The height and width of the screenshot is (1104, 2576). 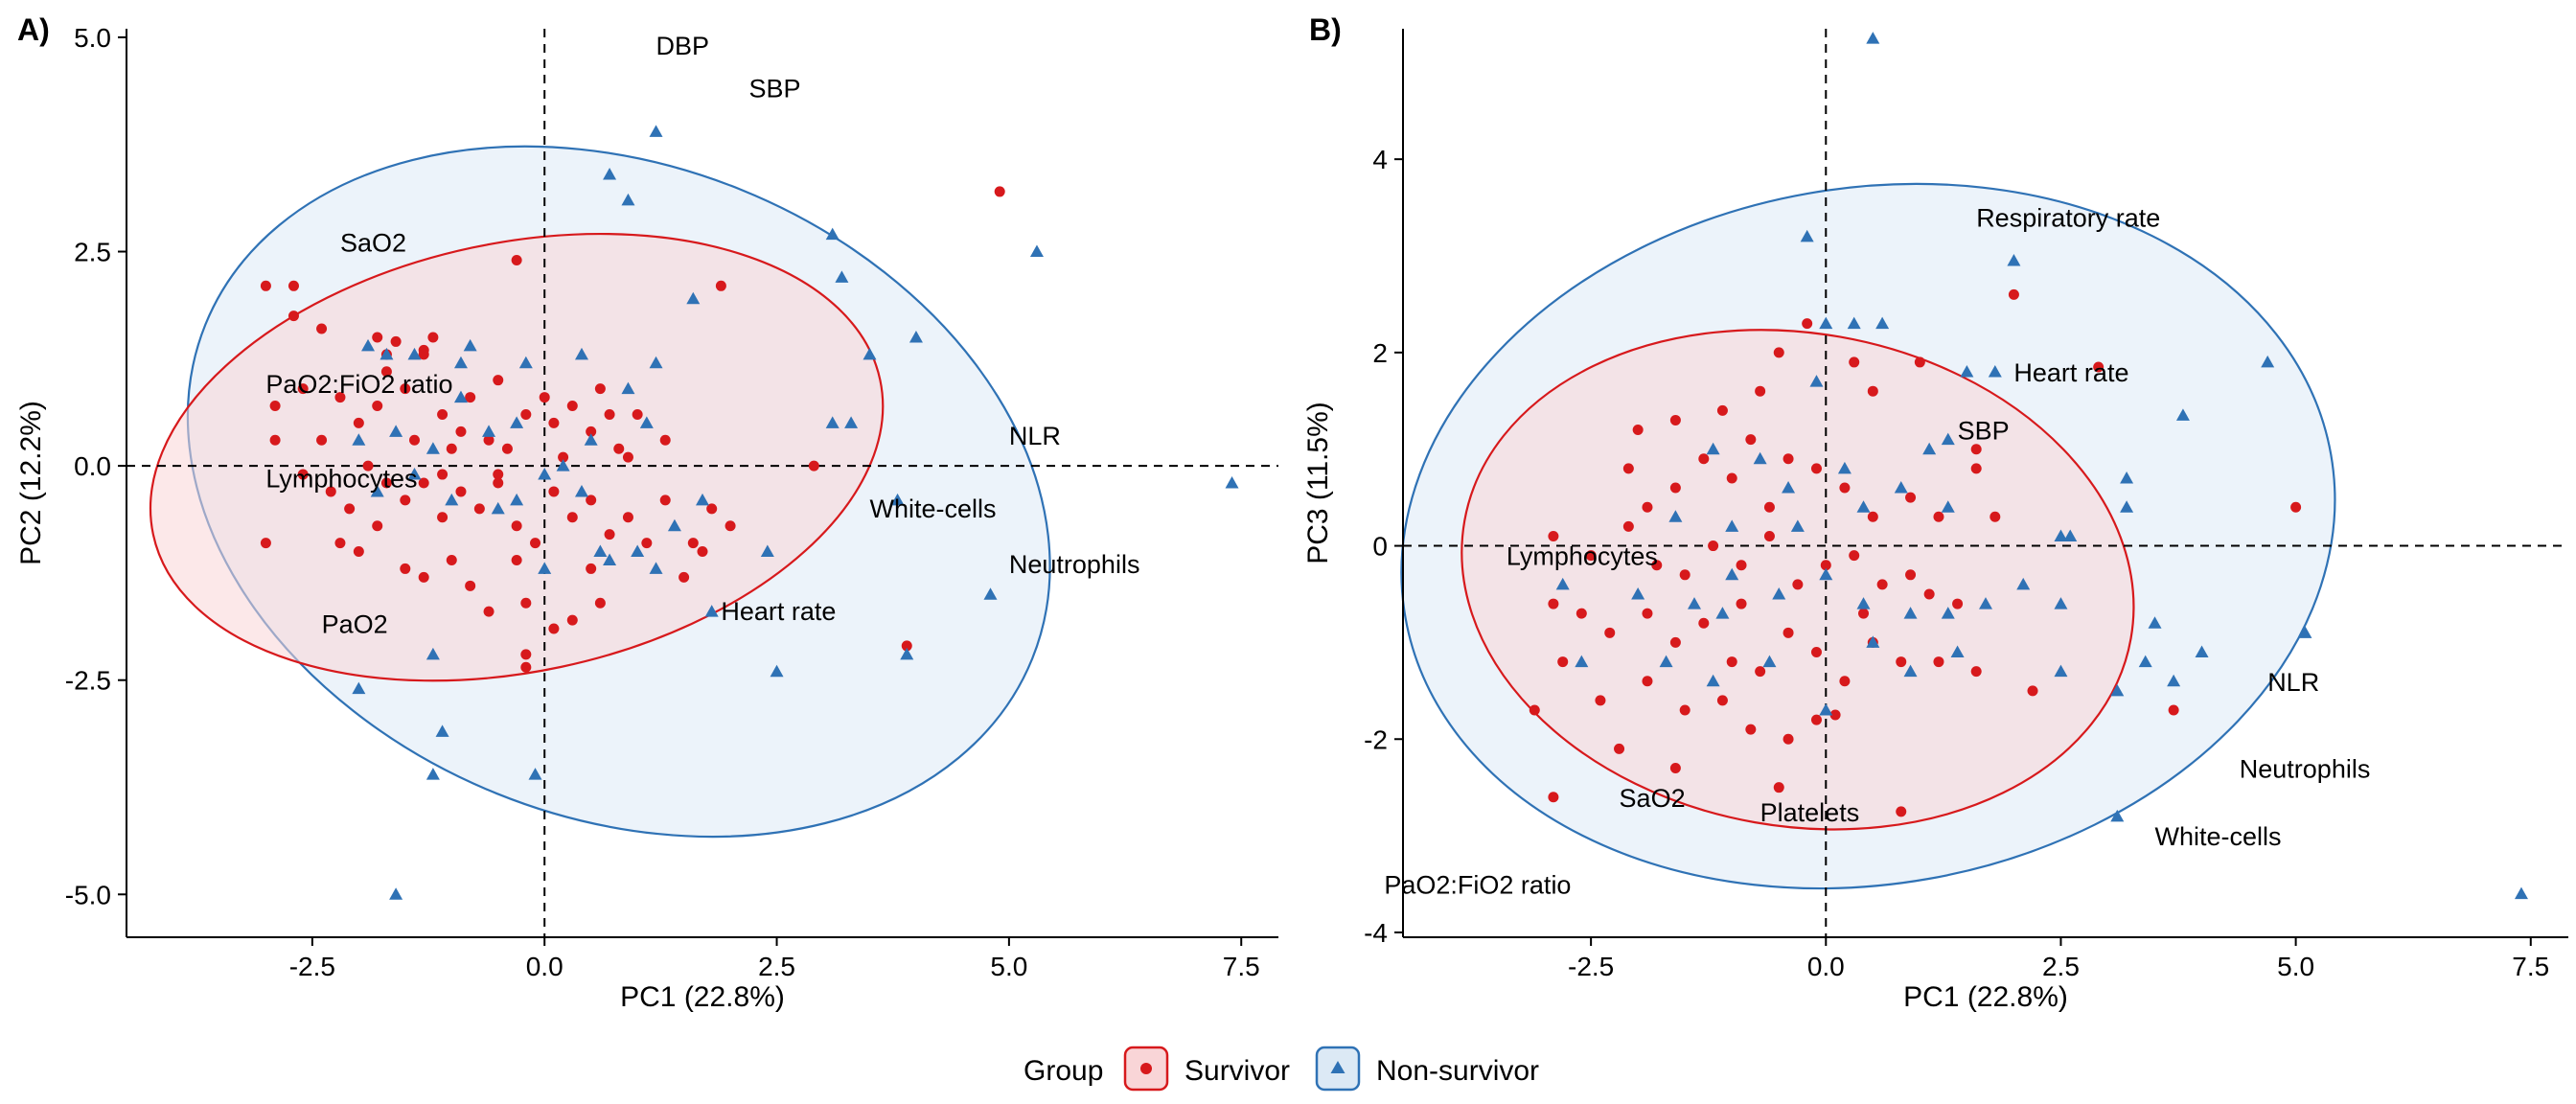 What do you see at coordinates (2061, 966) in the screenshot?
I see `panel-b-x-tick-label-2: 2.5` at bounding box center [2061, 966].